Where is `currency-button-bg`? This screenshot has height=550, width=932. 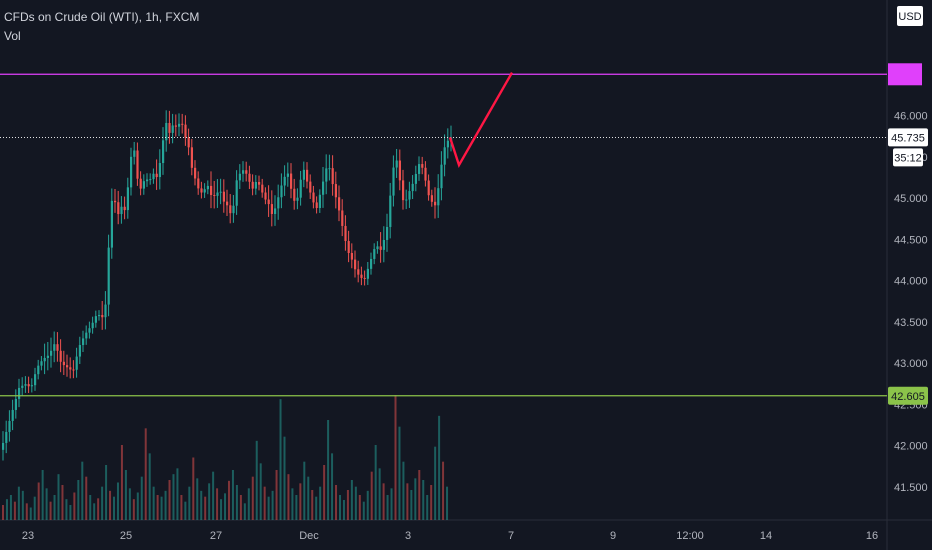
currency-button-bg is located at coordinates (910, 16).